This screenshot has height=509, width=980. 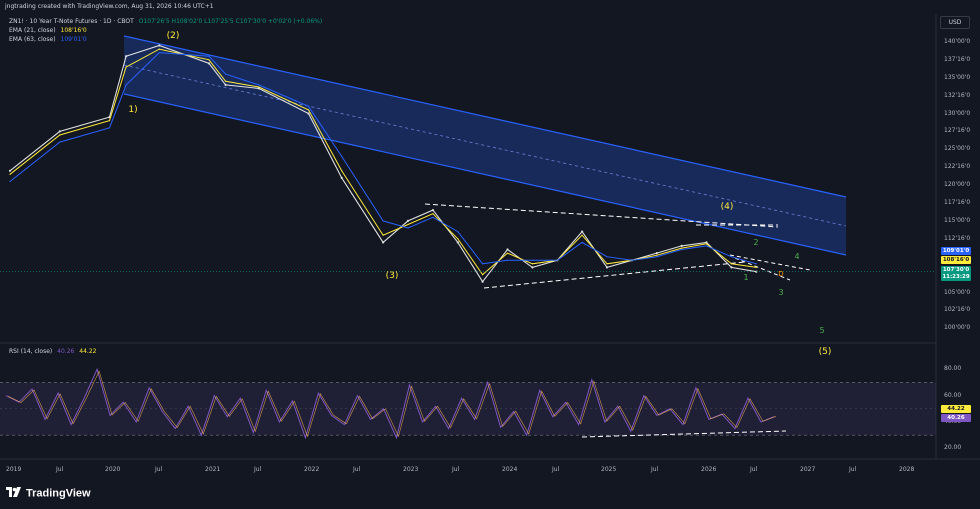 What do you see at coordinates (956, 277) in the screenshot?
I see `price-tag: 11:23:29` at bounding box center [956, 277].